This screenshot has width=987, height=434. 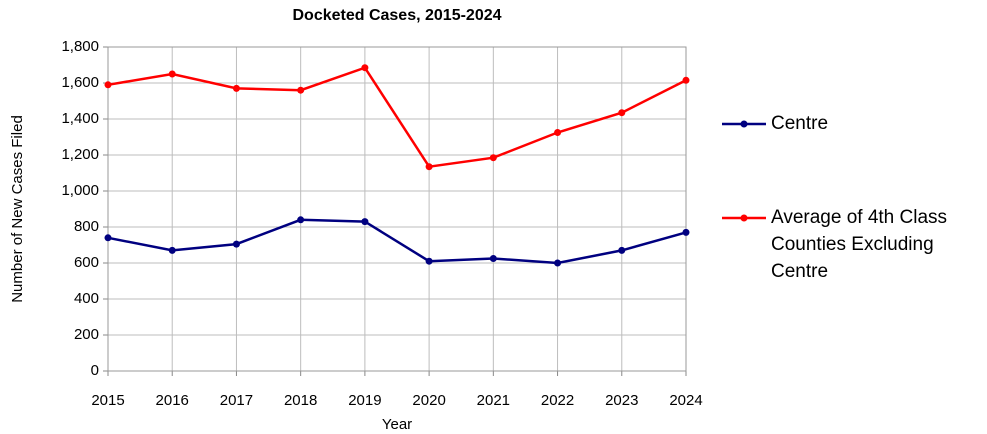 I want to click on y-tick-label: 200, so click(x=86, y=334).